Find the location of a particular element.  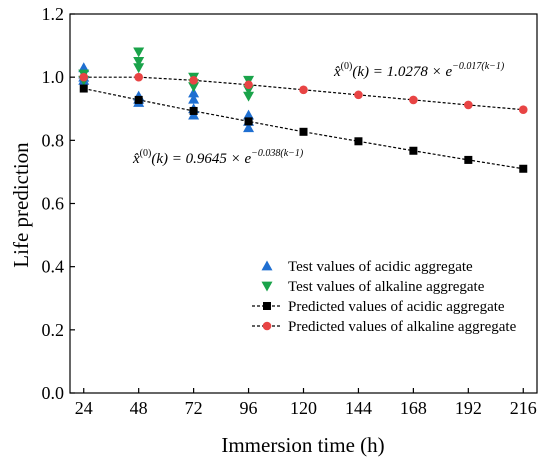

eq-acid-exp: −0.038(k−1) is located at coordinates (277, 153).